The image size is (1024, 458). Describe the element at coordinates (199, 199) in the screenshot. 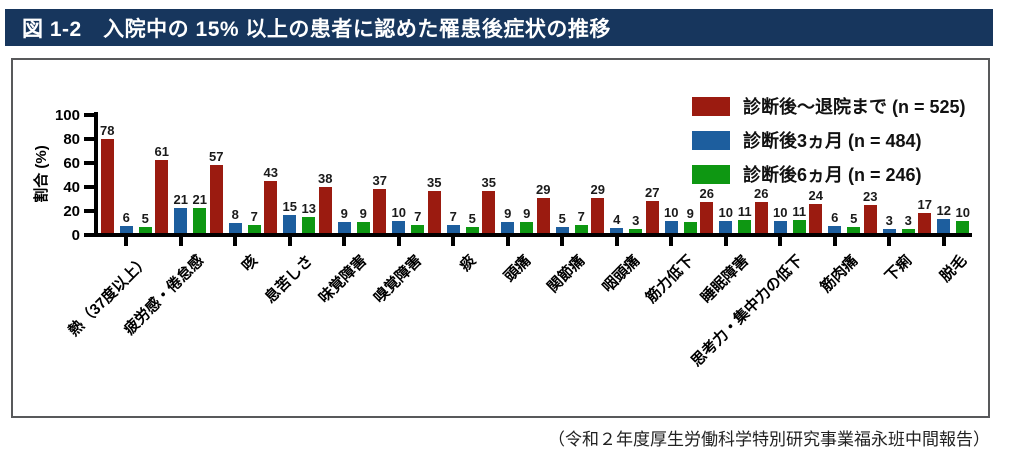

I see `bar-value-label: 21` at that location.